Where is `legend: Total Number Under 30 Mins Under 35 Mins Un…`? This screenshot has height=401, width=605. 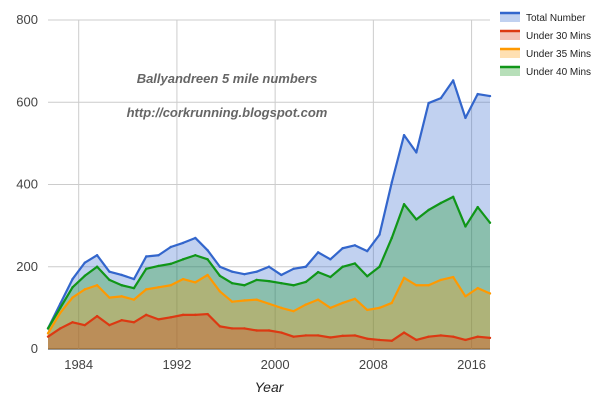
legend: Total Number Under 30 Mins Under 35 Mins Un… is located at coordinates (545, 44).